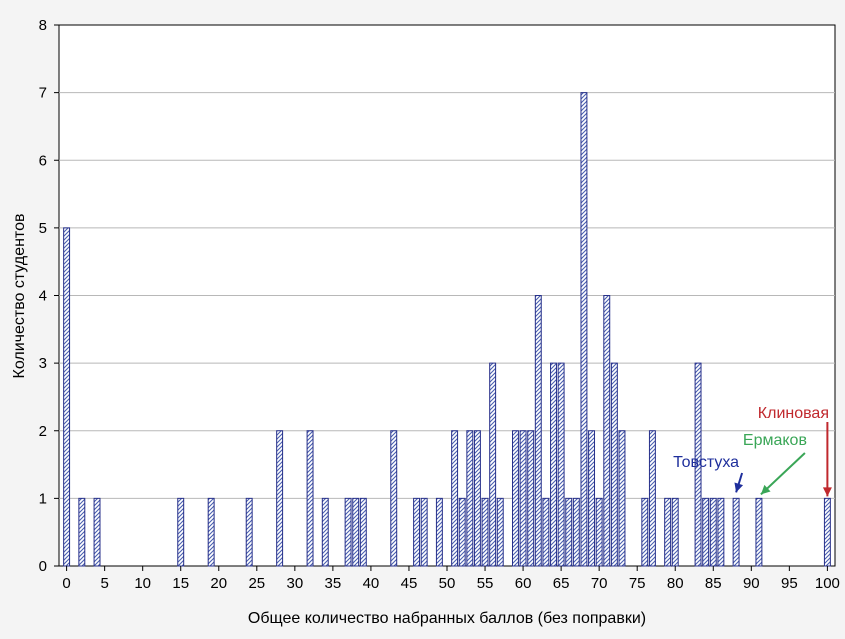  Describe the element at coordinates (637, 583) in the screenshot. I see `x-tick-label: 75` at that location.